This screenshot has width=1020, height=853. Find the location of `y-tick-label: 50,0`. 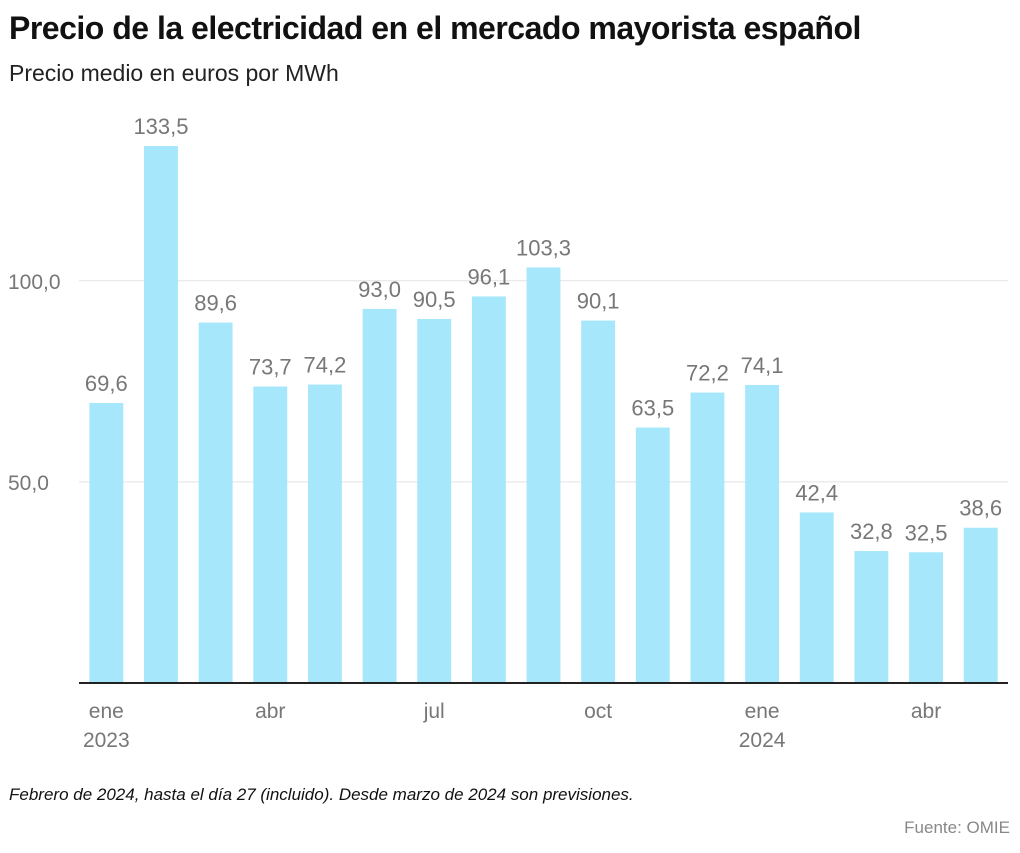

y-tick-label: 50,0 is located at coordinates (28, 483).